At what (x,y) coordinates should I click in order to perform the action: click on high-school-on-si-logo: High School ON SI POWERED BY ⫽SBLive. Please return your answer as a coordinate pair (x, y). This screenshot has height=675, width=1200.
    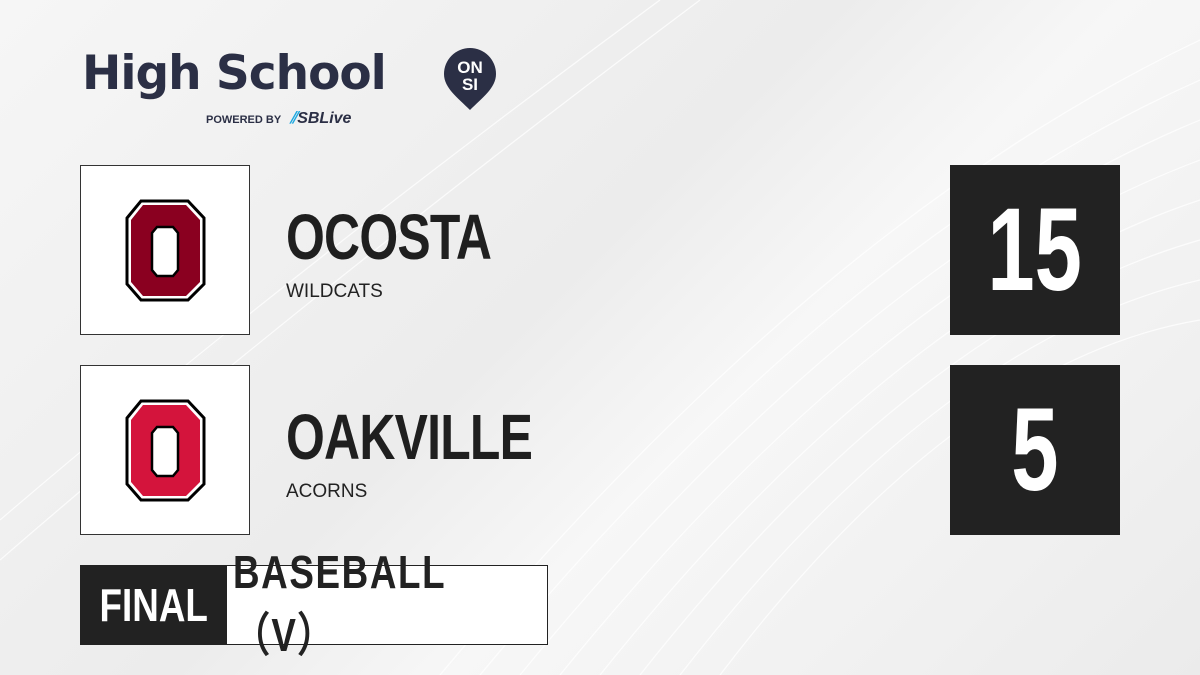
    Looking at the image, I should click on (289, 86).